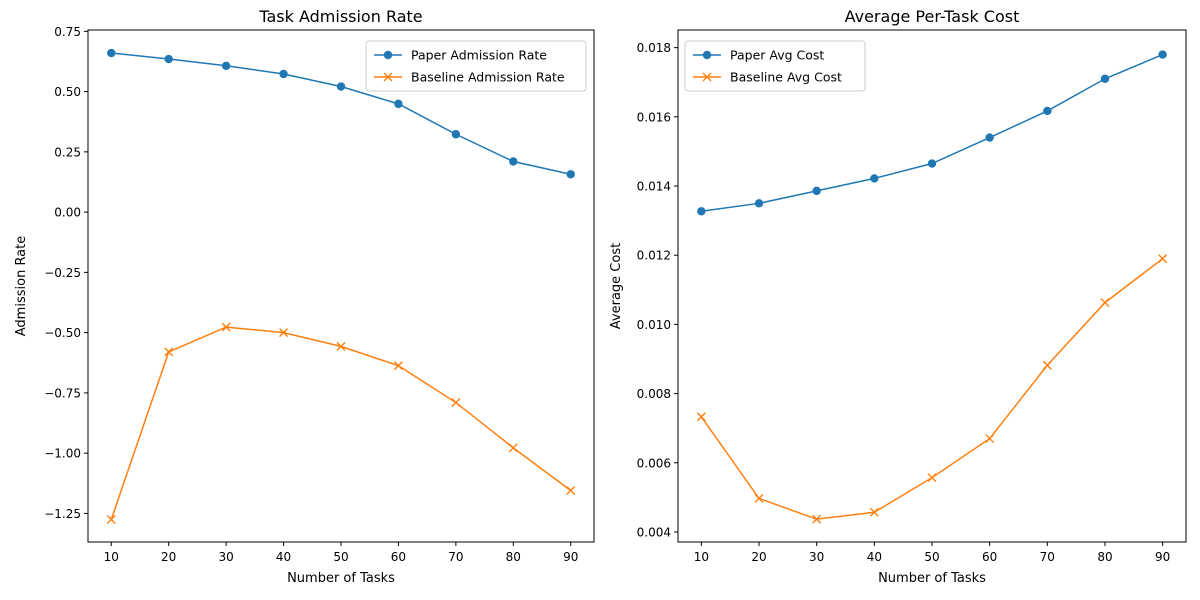 Image resolution: width=1200 pixels, height=600 pixels. I want to click on y-tick-label: 0.75, so click(67, 32).